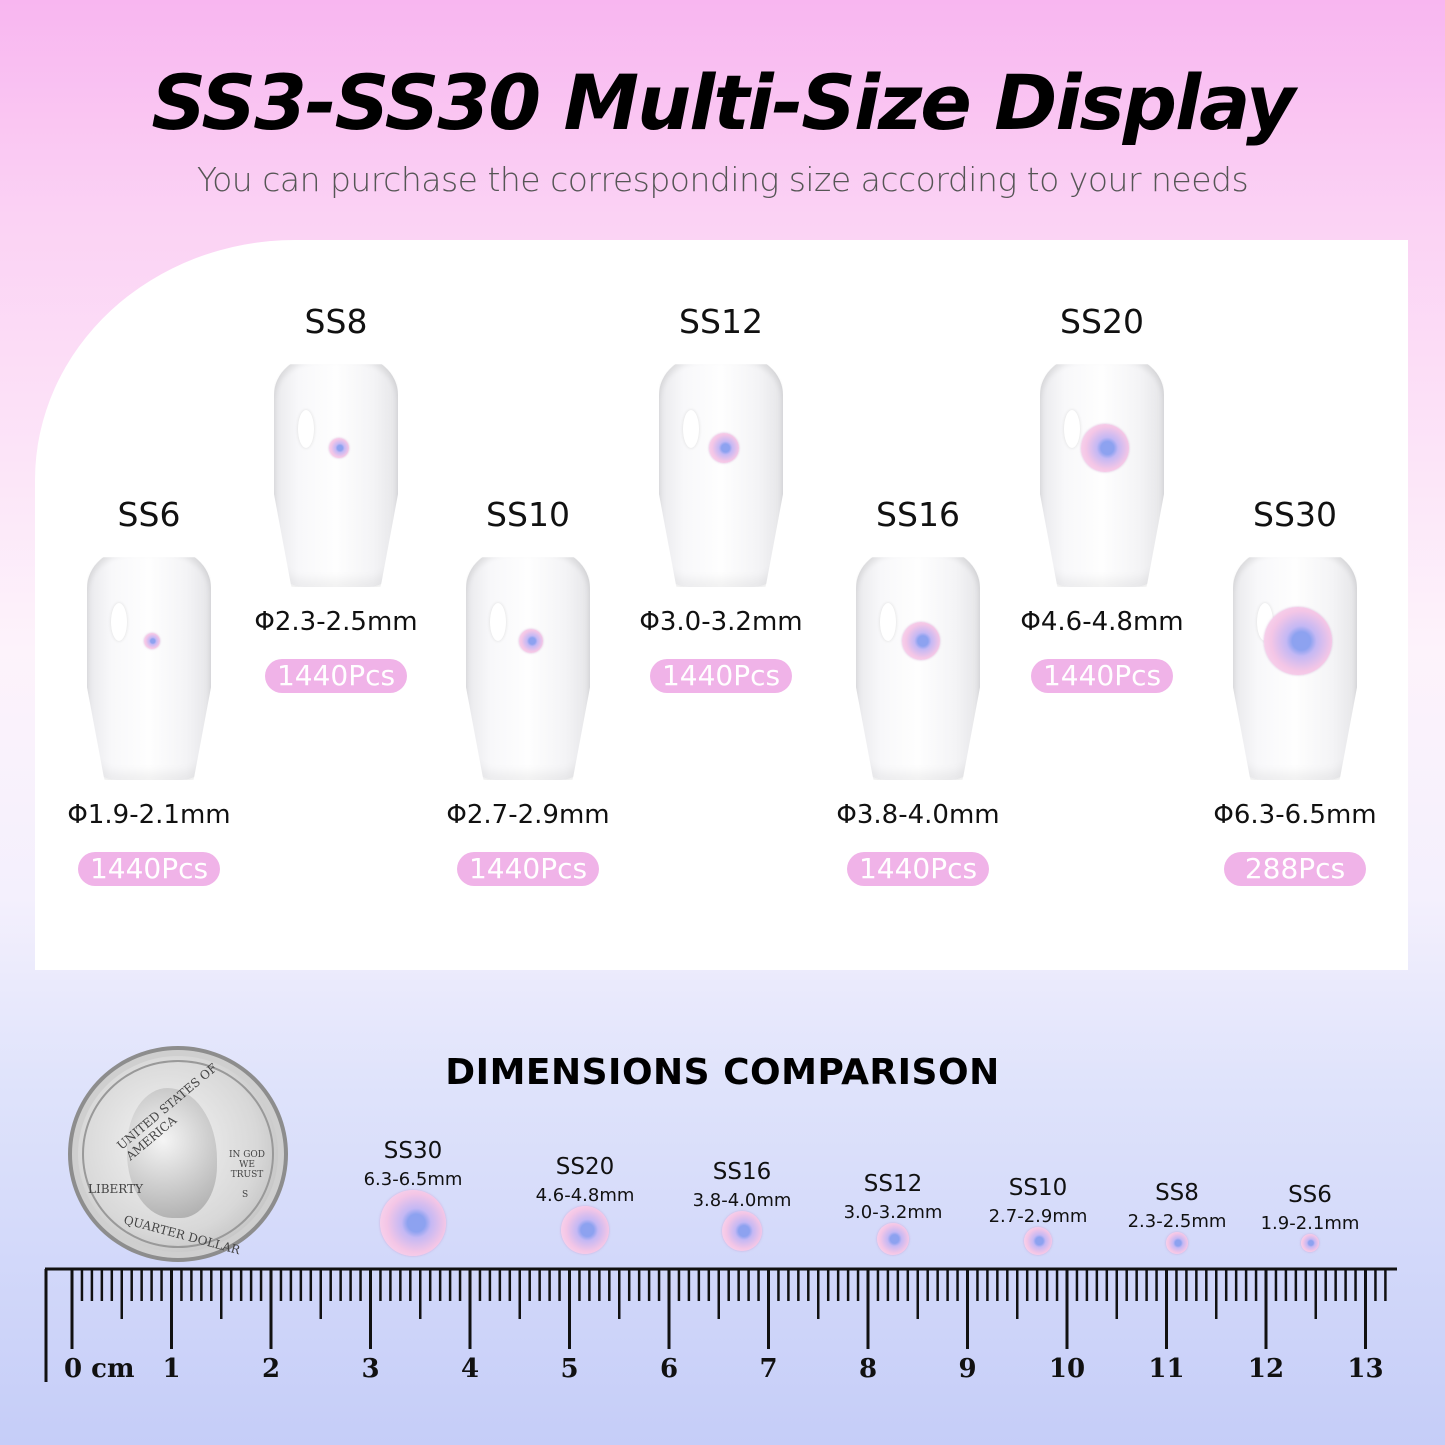 The height and width of the screenshot is (1445, 1445). I want to click on ruler-label: 6, so click(669, 1369).